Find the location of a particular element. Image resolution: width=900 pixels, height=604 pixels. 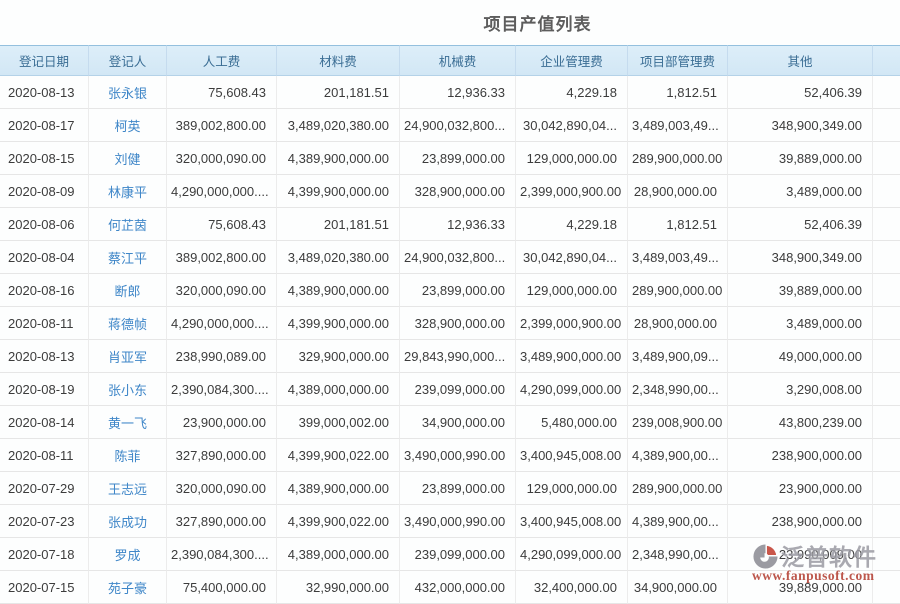

cell-registrant: 蒋德帧 is located at coordinates (128, 323).